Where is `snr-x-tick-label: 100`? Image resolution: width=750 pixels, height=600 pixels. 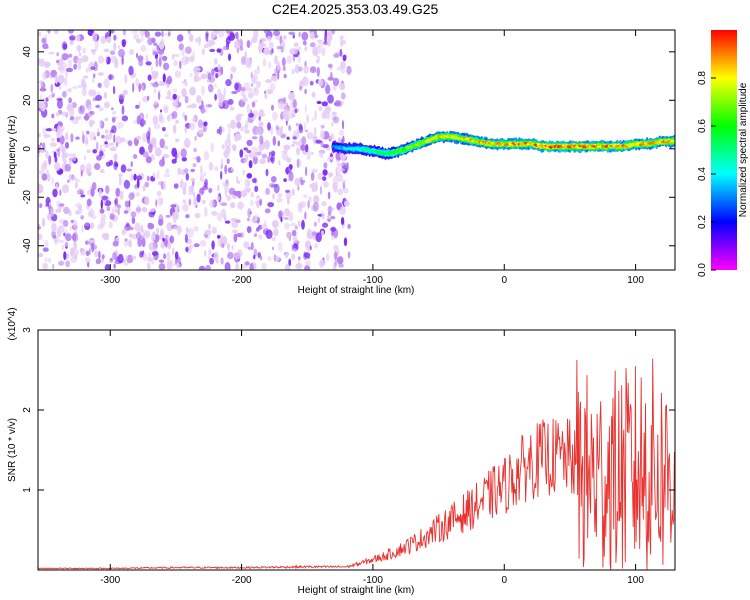
snr-x-tick-label: 100 is located at coordinates (635, 580).